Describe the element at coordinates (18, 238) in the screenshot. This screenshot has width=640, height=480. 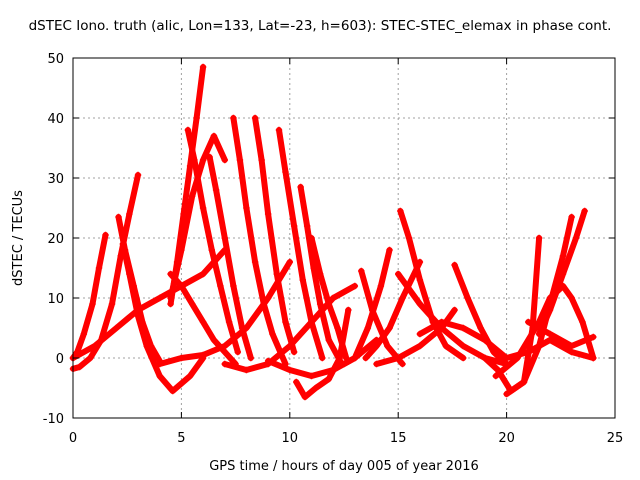
I see `y-axis-title: dSTEC / TECUs` at that location.